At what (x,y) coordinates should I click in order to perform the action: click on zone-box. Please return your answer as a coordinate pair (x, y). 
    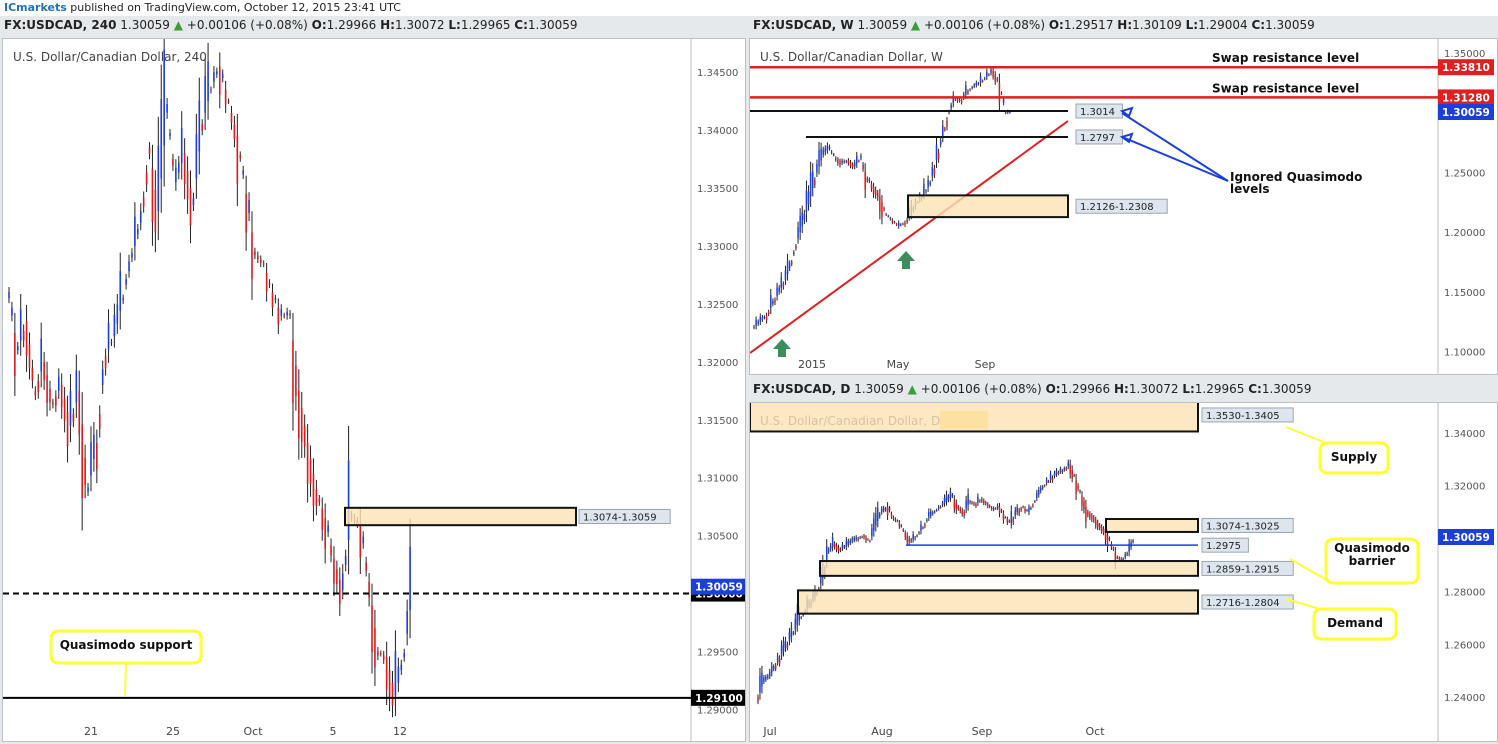
    Looking at the image, I should click on (988, 206).